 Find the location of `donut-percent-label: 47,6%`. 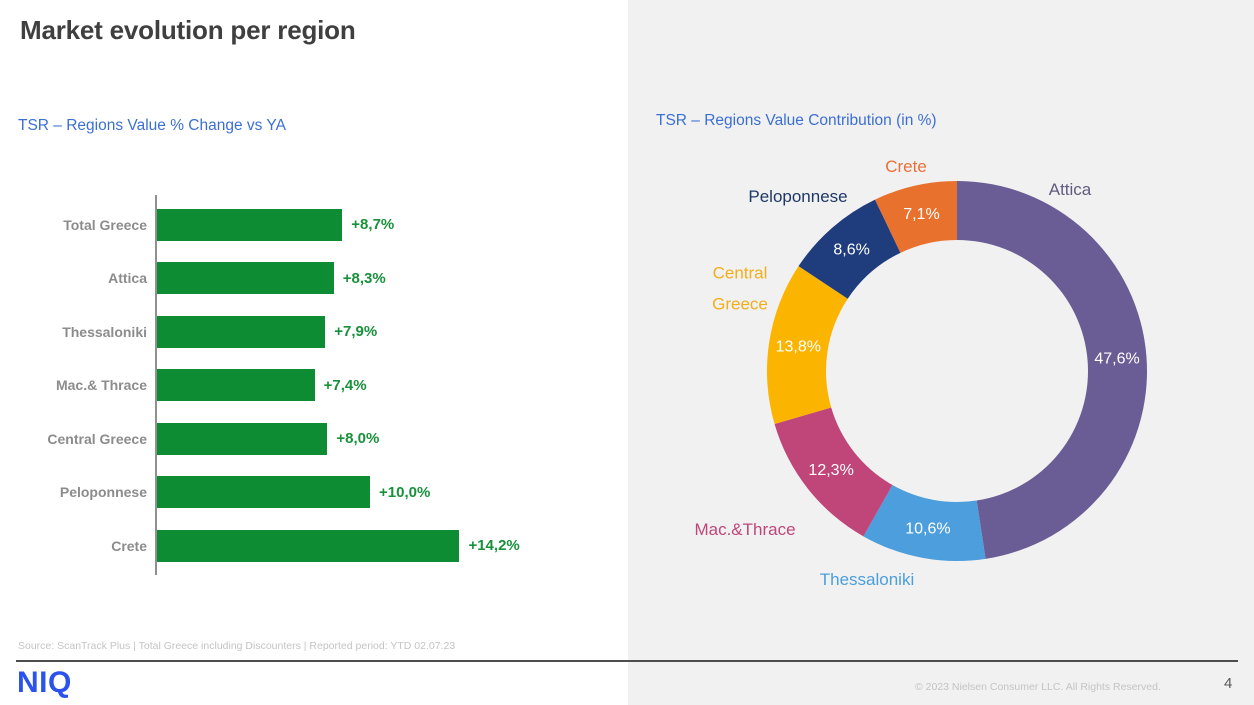

donut-percent-label: 47,6% is located at coordinates (1116, 358).